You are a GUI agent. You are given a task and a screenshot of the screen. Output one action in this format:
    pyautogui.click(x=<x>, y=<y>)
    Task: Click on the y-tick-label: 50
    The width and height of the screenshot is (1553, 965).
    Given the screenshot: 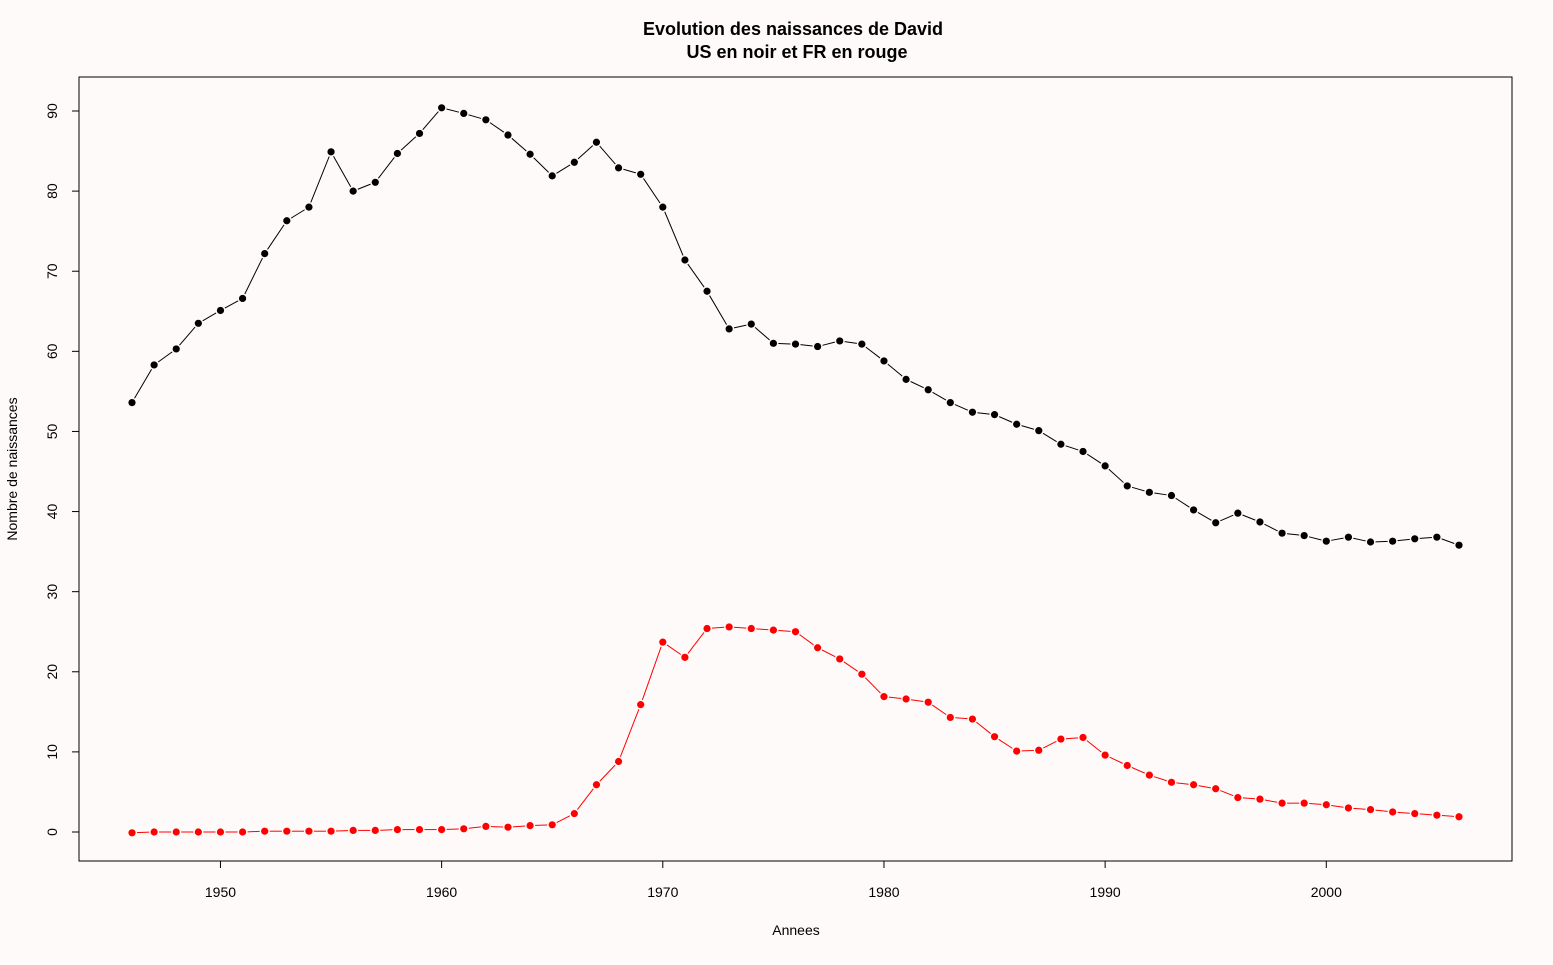 What is the action you would take?
    pyautogui.click(x=52, y=431)
    